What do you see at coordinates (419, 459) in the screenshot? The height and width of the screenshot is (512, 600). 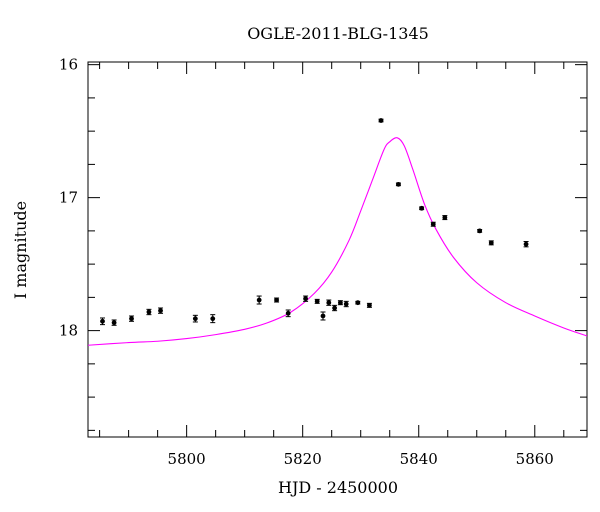 I see `x-tick-label: 5840` at bounding box center [419, 459].